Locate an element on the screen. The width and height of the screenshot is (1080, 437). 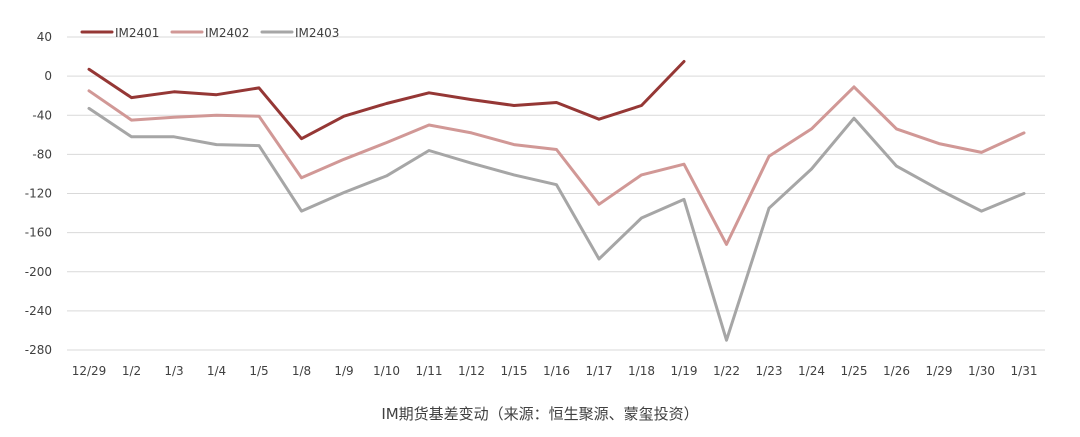
y-tick-label: -120 is located at coordinates (38, 194).